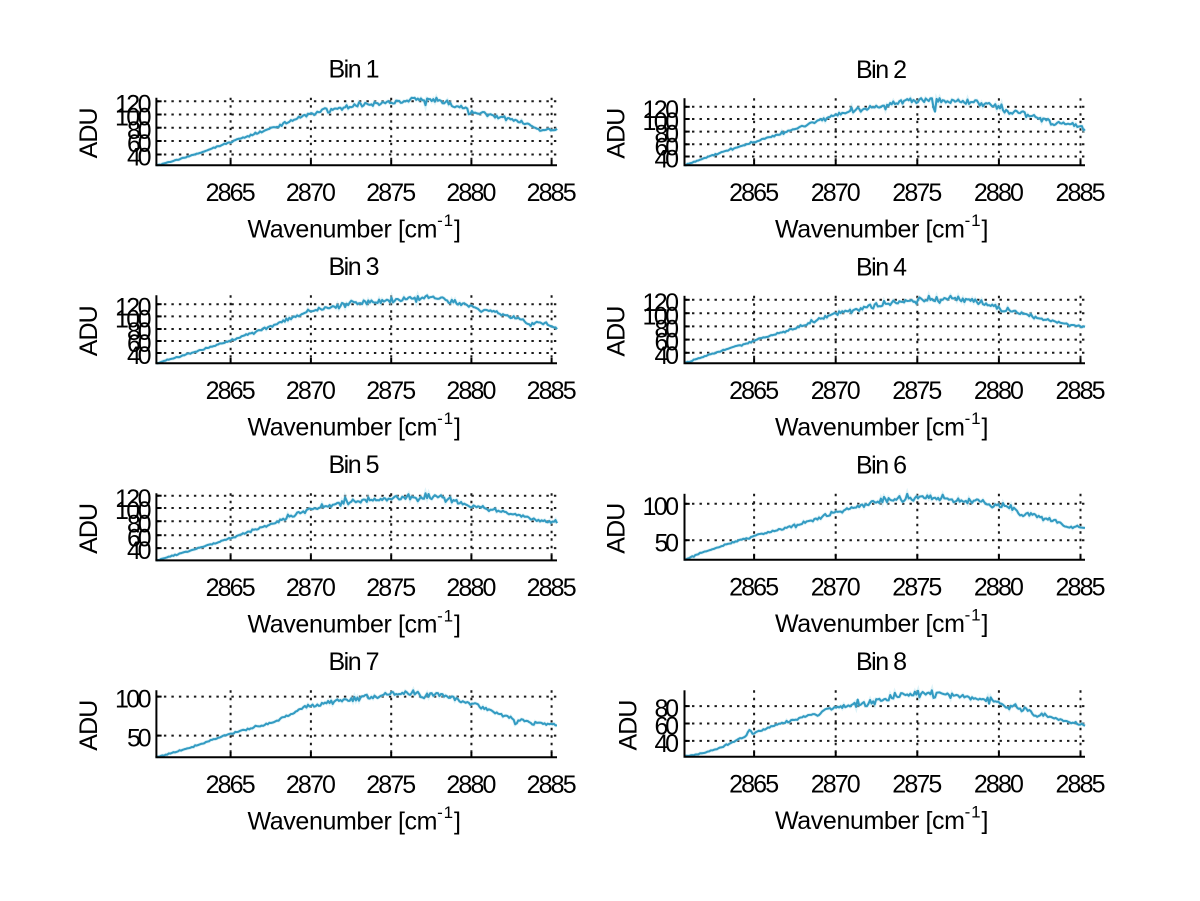  Describe the element at coordinates (354, 70) in the screenshot. I see `svg-text: Bin 1` at that location.